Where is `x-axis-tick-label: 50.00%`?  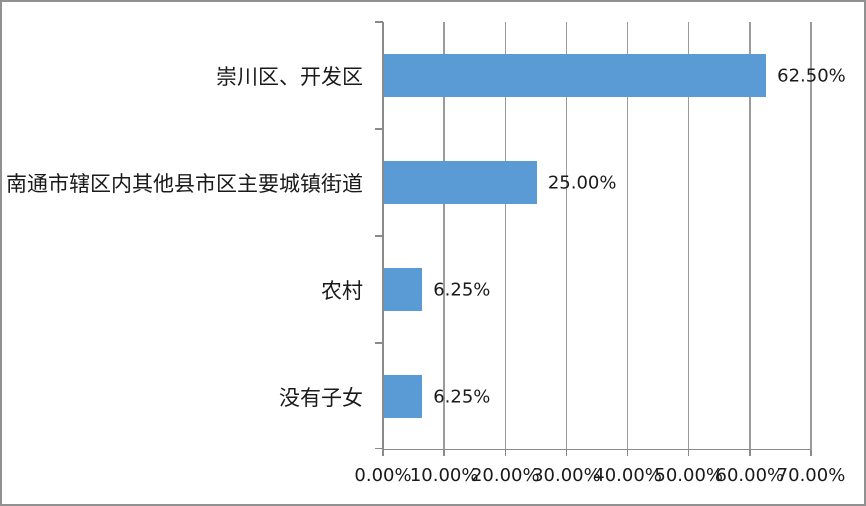 x-axis-tick-label: 50.00% is located at coordinates (689, 475).